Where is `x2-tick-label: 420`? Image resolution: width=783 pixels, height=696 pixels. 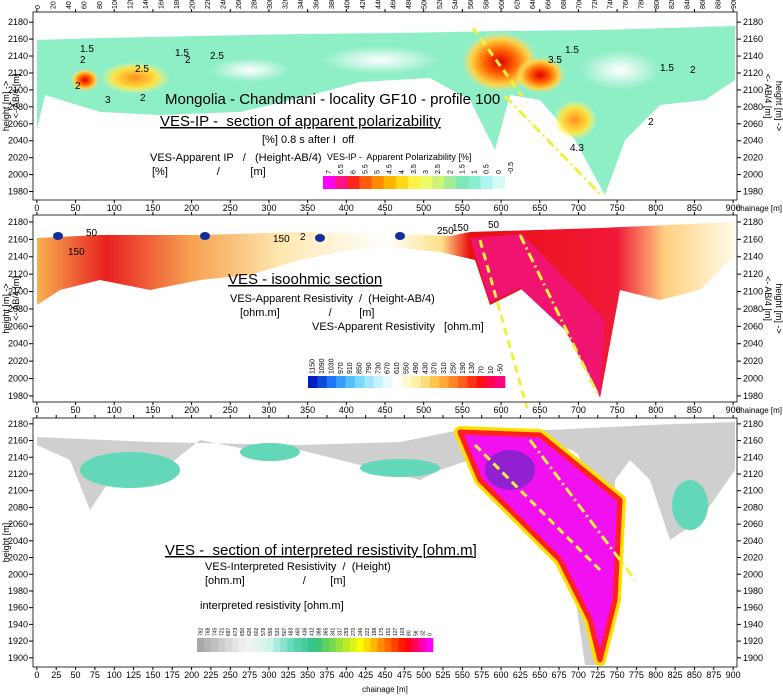
x2-tick-label: 420 is located at coordinates (363, 4).